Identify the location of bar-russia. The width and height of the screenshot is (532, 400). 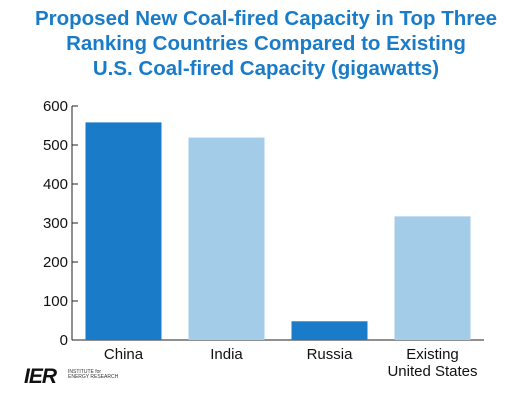
(329, 330).